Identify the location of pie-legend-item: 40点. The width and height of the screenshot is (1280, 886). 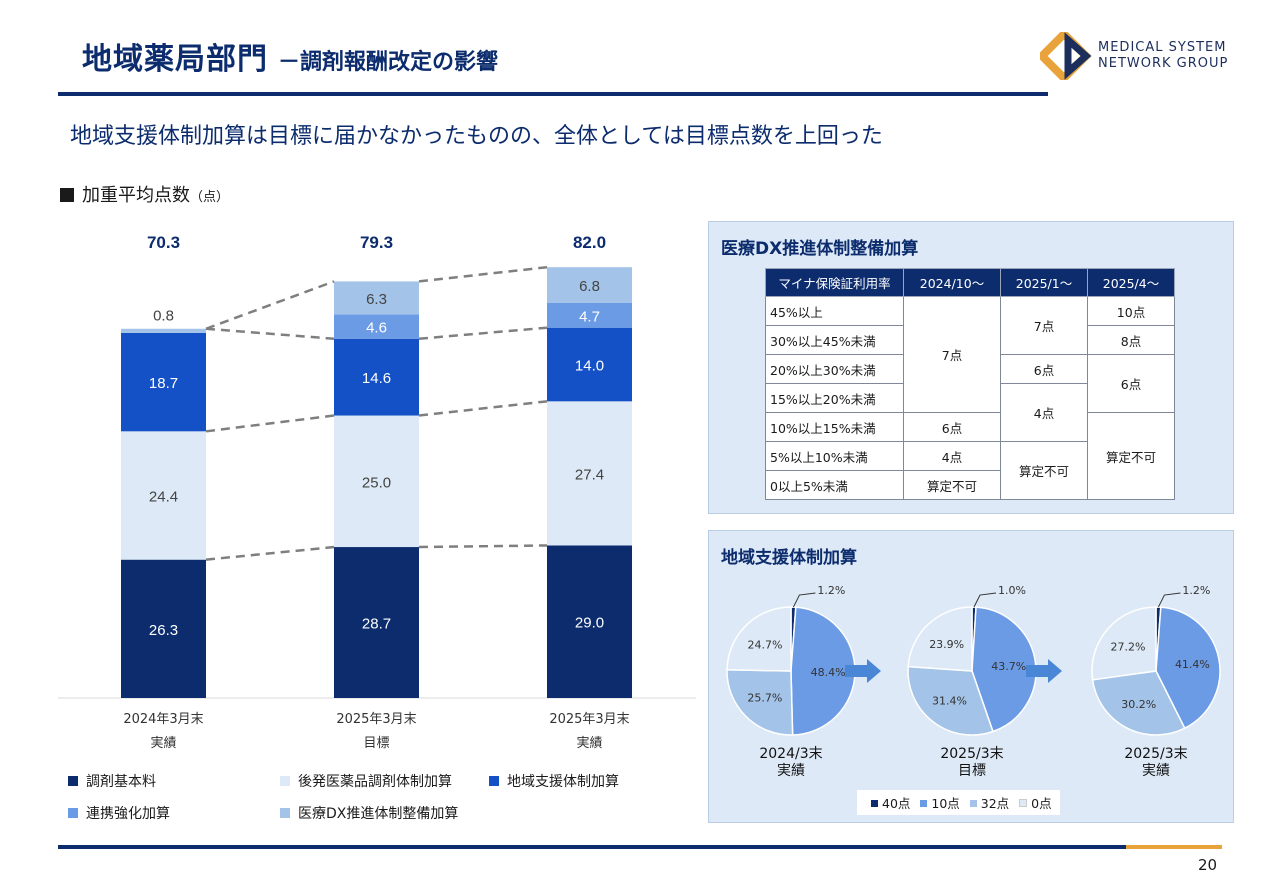
(887, 803).